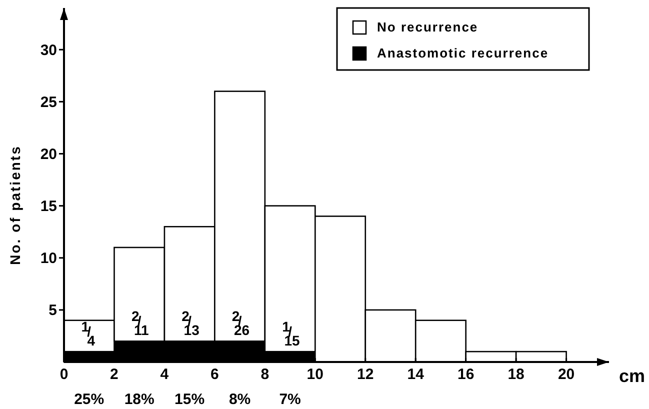 The height and width of the screenshot is (409, 649). Describe the element at coordinates (416, 374) in the screenshot. I see `x-tick-label: 14` at that location.